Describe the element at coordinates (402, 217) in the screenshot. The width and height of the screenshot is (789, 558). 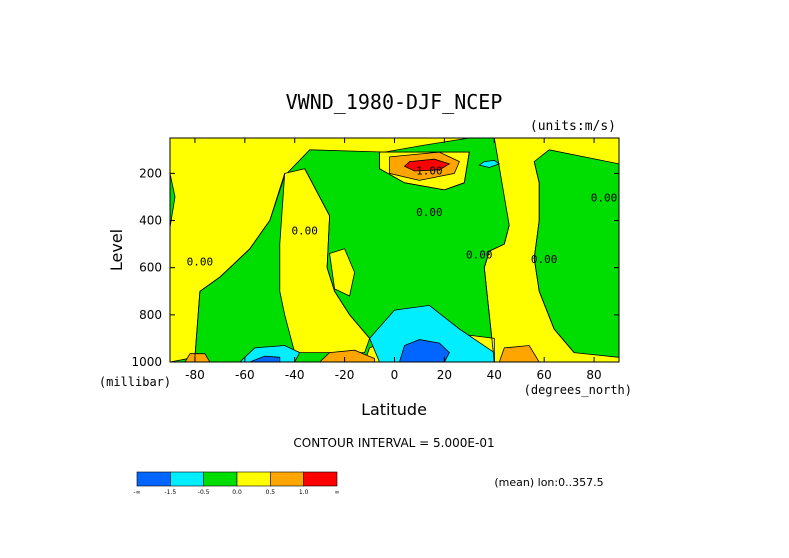
I see `contour-labels: 1.00 0.00 0.00 0.00 0.00 0.00 0.00` at that location.